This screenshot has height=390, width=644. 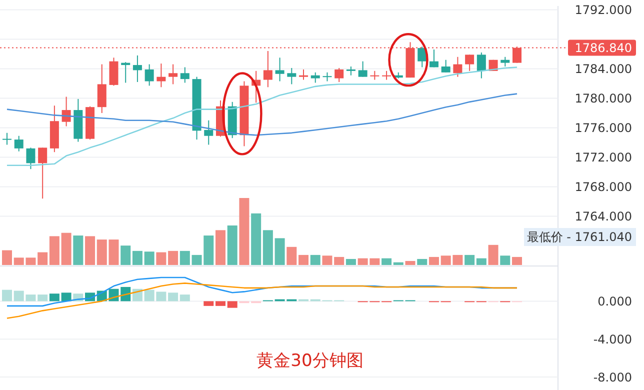 What do you see at coordinates (603, 187) in the screenshot?
I see `y-tick-label: 1768.000` at bounding box center [603, 187].